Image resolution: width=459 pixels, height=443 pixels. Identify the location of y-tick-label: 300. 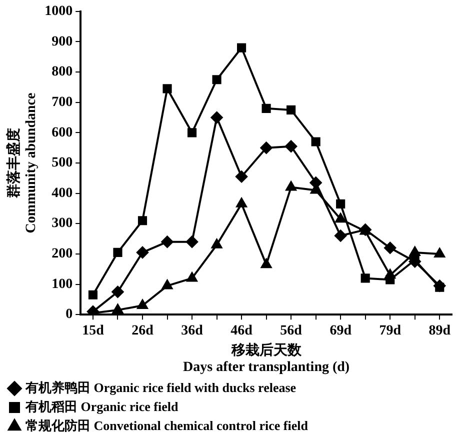
(62, 224).